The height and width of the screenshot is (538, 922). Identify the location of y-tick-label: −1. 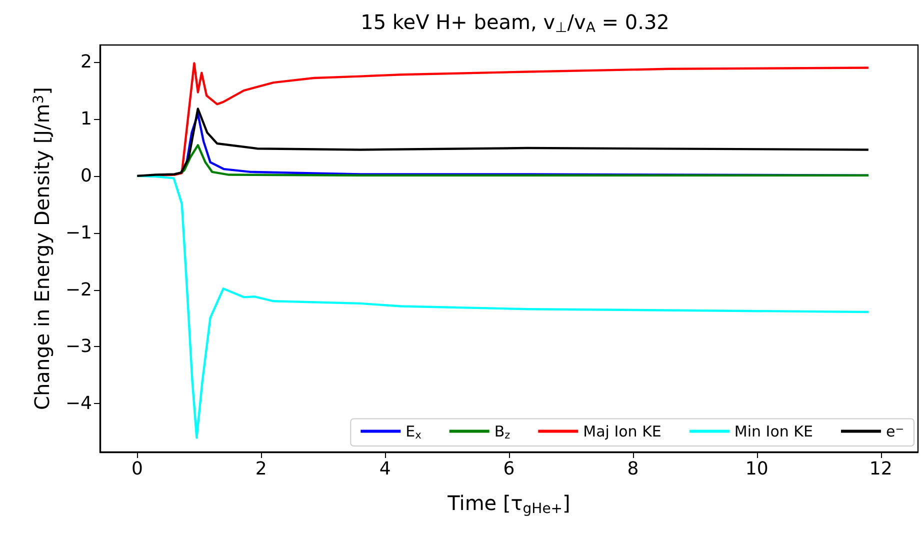
(78, 233).